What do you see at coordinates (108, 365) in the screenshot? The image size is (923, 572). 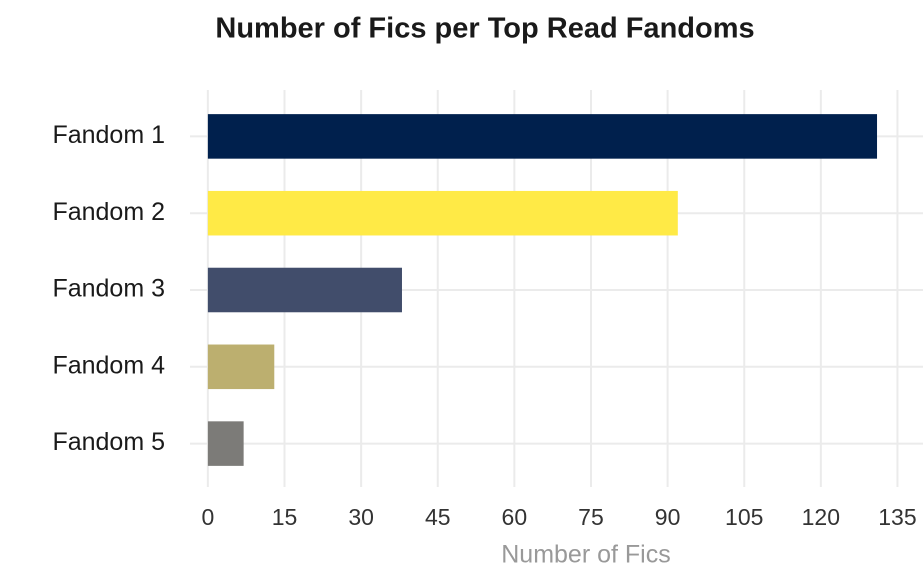 I see `y-tick-label: Fandom 4` at bounding box center [108, 365].